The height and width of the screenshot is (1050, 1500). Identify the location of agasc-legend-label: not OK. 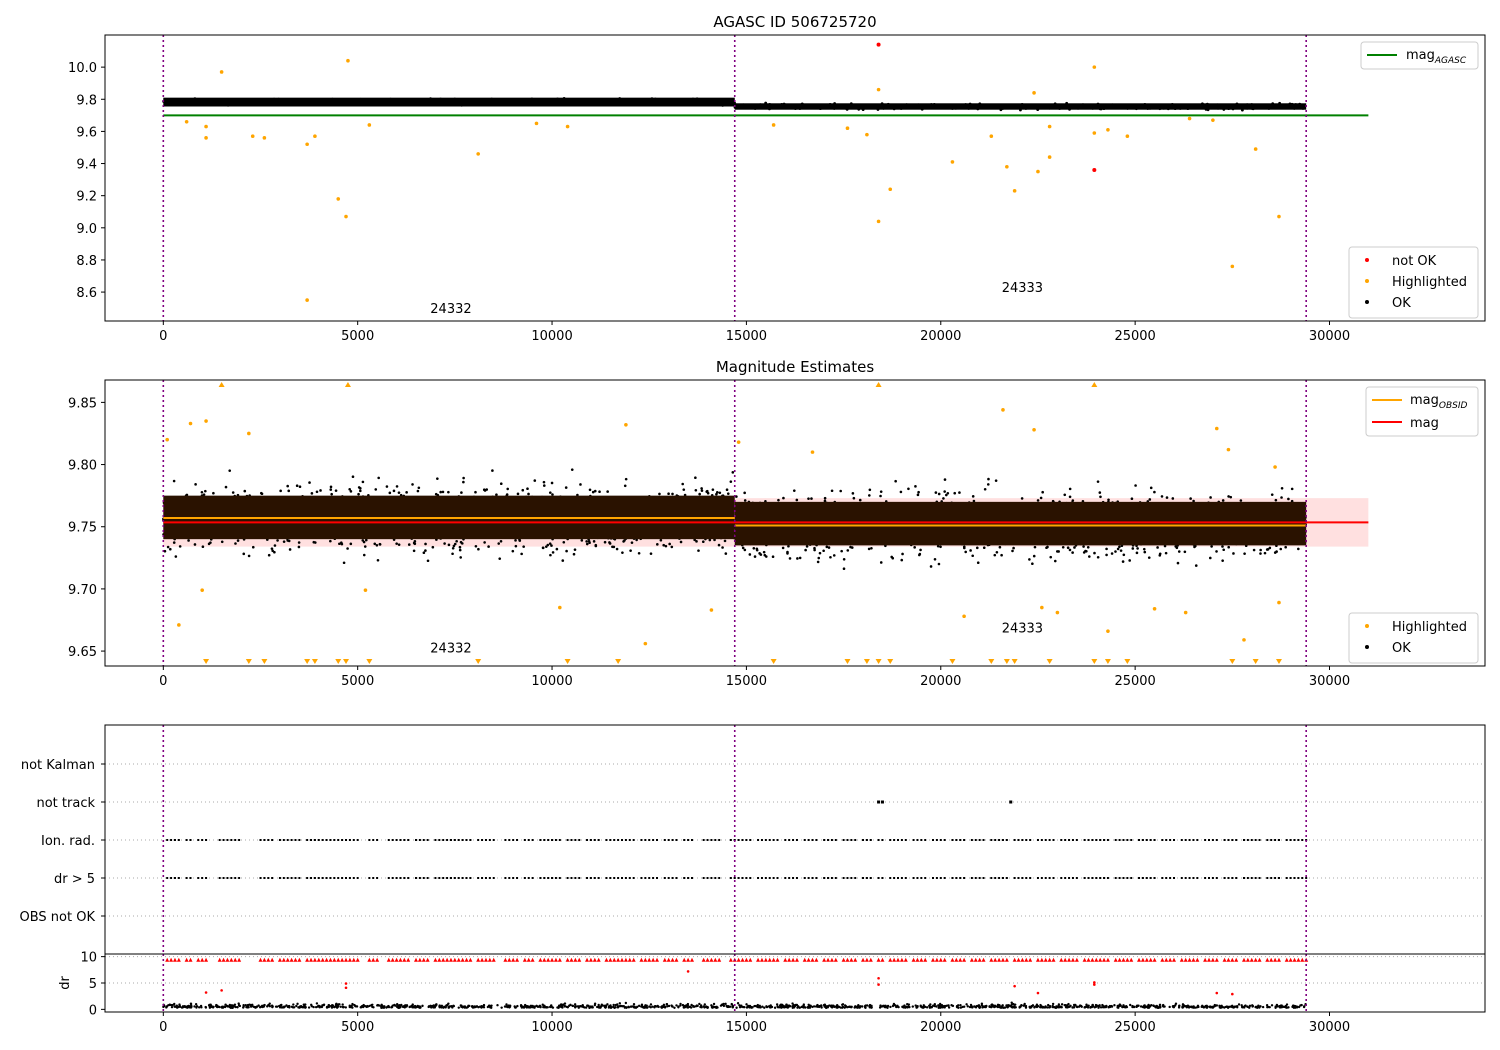
(1414, 261).